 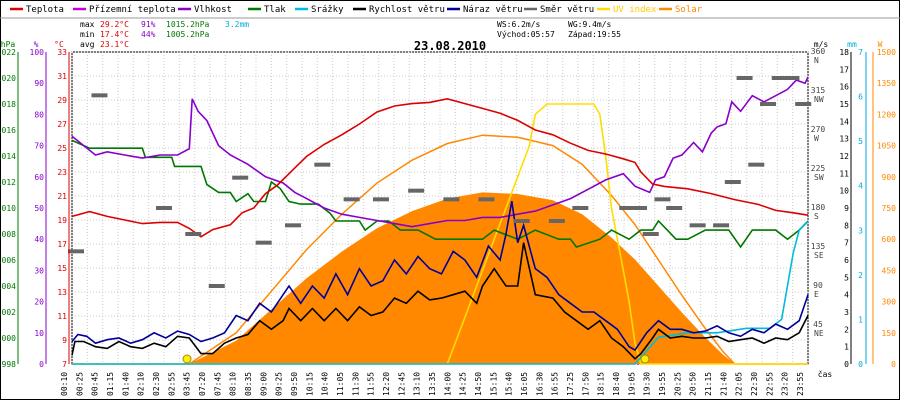 I want to click on temperature-axis-tick: 21, so click(x=62, y=196).